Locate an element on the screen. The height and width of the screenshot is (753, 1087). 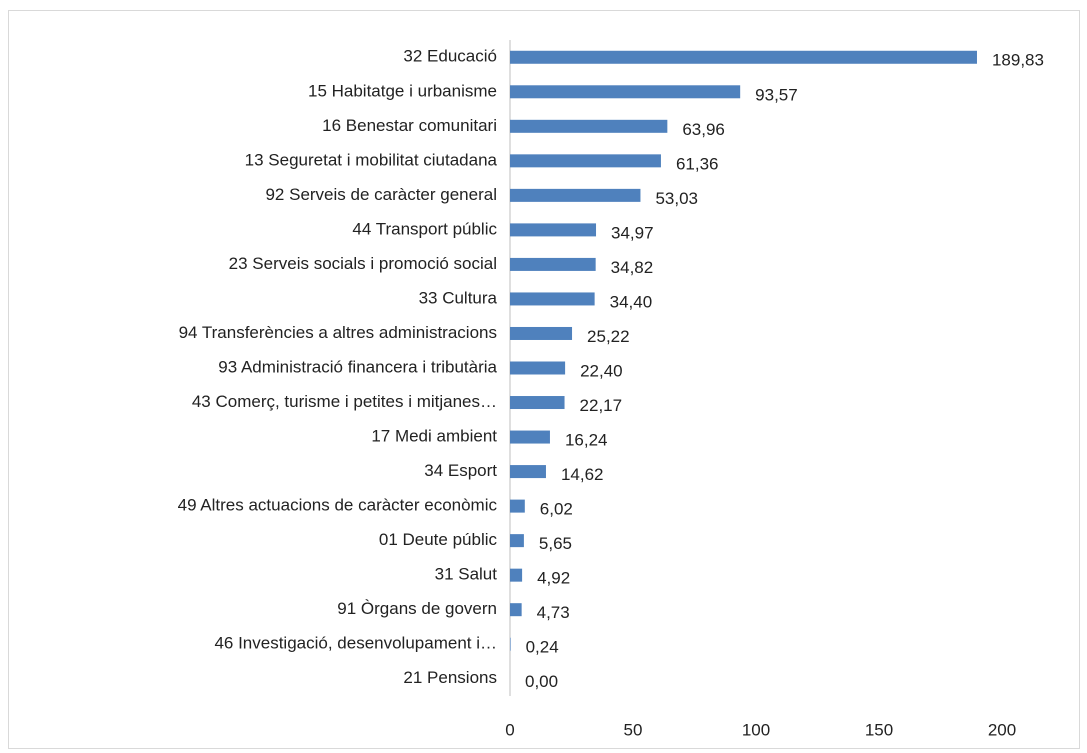
value-label: 0,00 is located at coordinates (541, 681).